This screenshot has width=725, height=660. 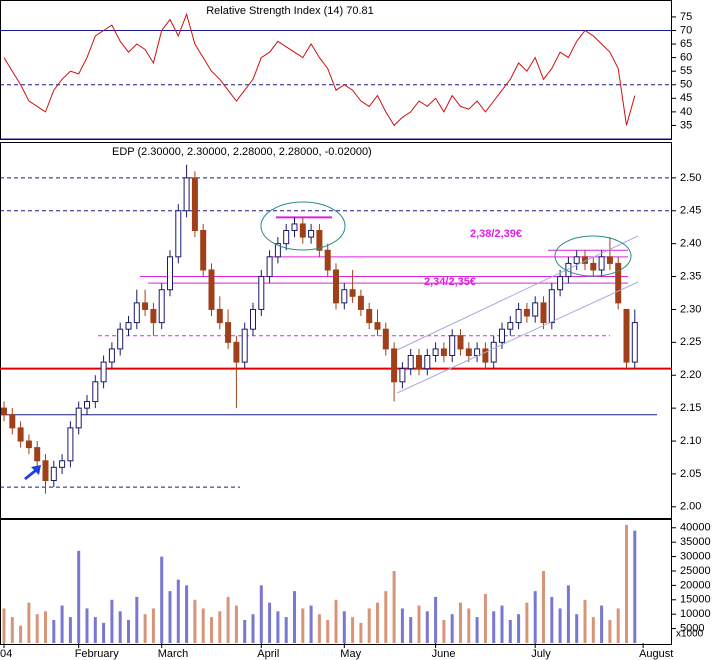 I want to click on y-tick-label: 2.05, so click(x=690, y=474).